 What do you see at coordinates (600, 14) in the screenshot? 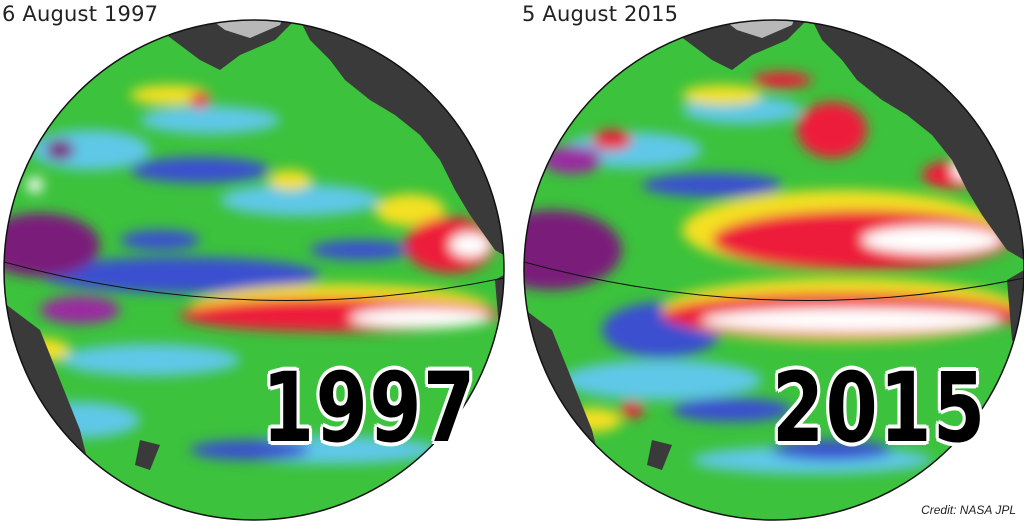
I see `right-panel-date: 5 August 2015` at bounding box center [600, 14].